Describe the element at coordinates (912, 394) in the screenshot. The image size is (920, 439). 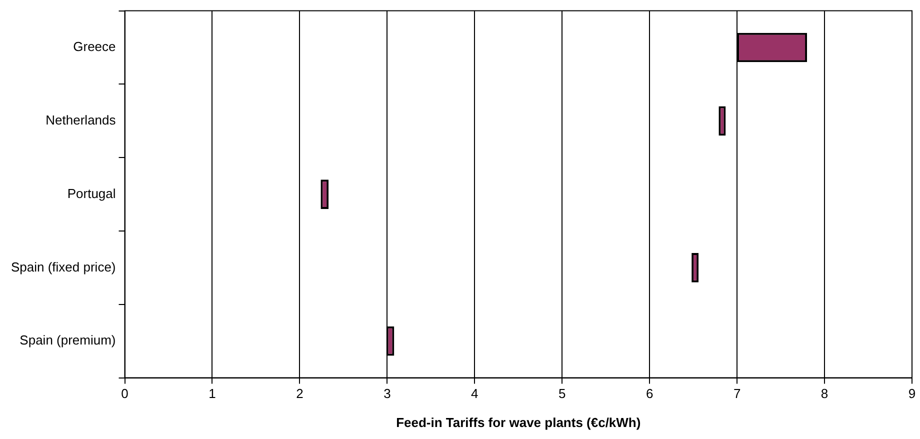
I see `x-tick-label: 9` at that location.